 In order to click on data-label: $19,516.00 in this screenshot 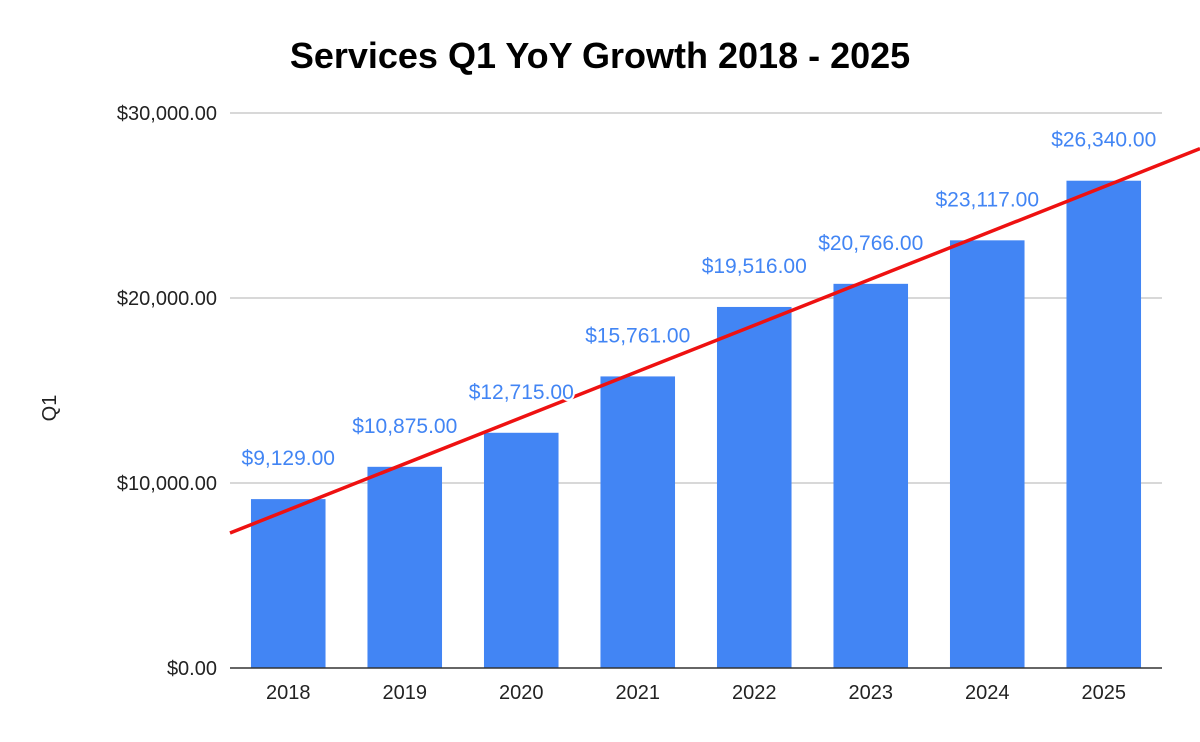, I will do `click(754, 266)`.